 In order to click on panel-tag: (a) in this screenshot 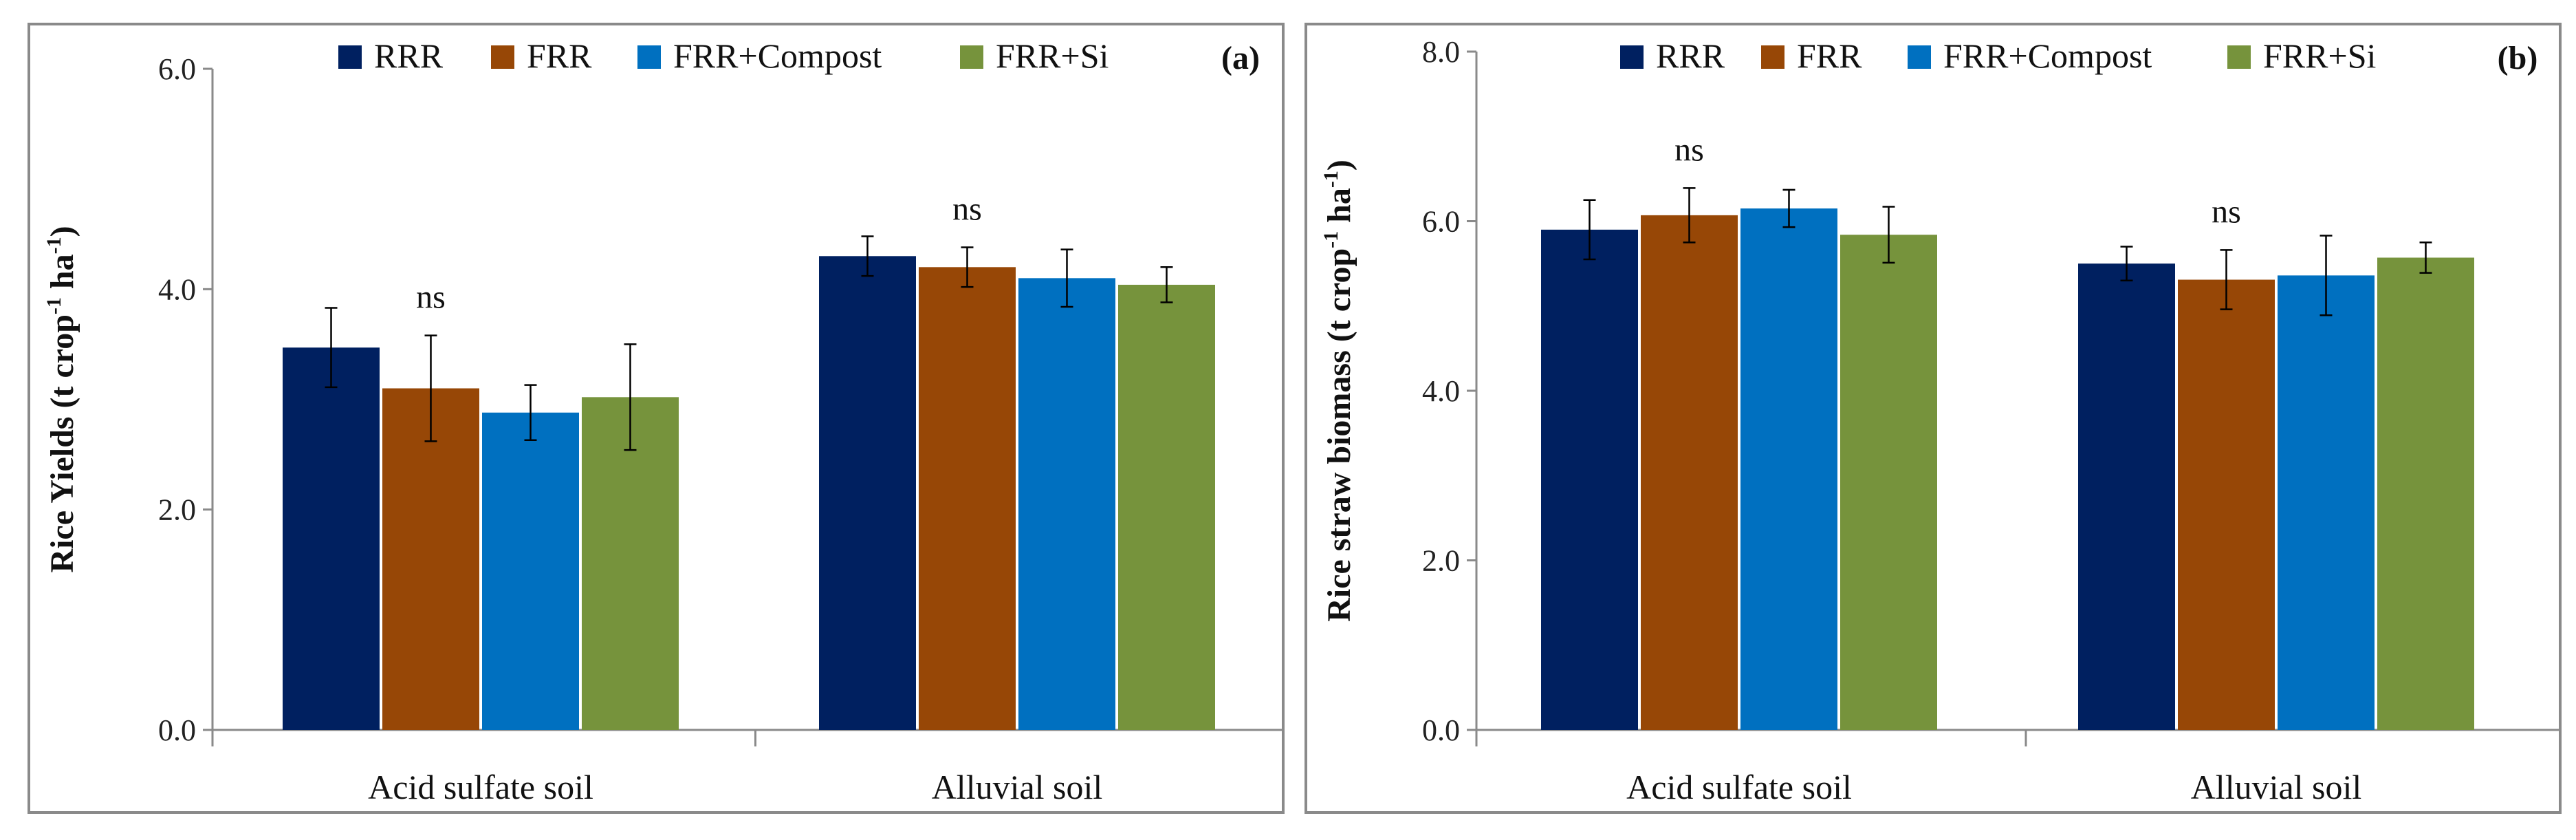, I will do `click(1240, 58)`.